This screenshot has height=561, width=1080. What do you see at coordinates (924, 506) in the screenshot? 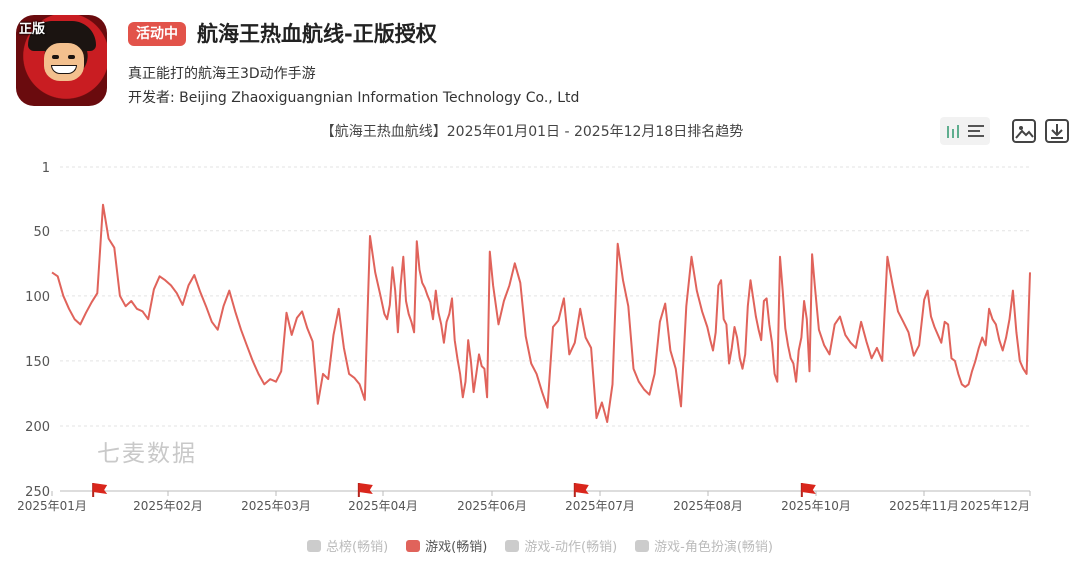
I see `x-tick-label: 2025年11月` at bounding box center [924, 506].